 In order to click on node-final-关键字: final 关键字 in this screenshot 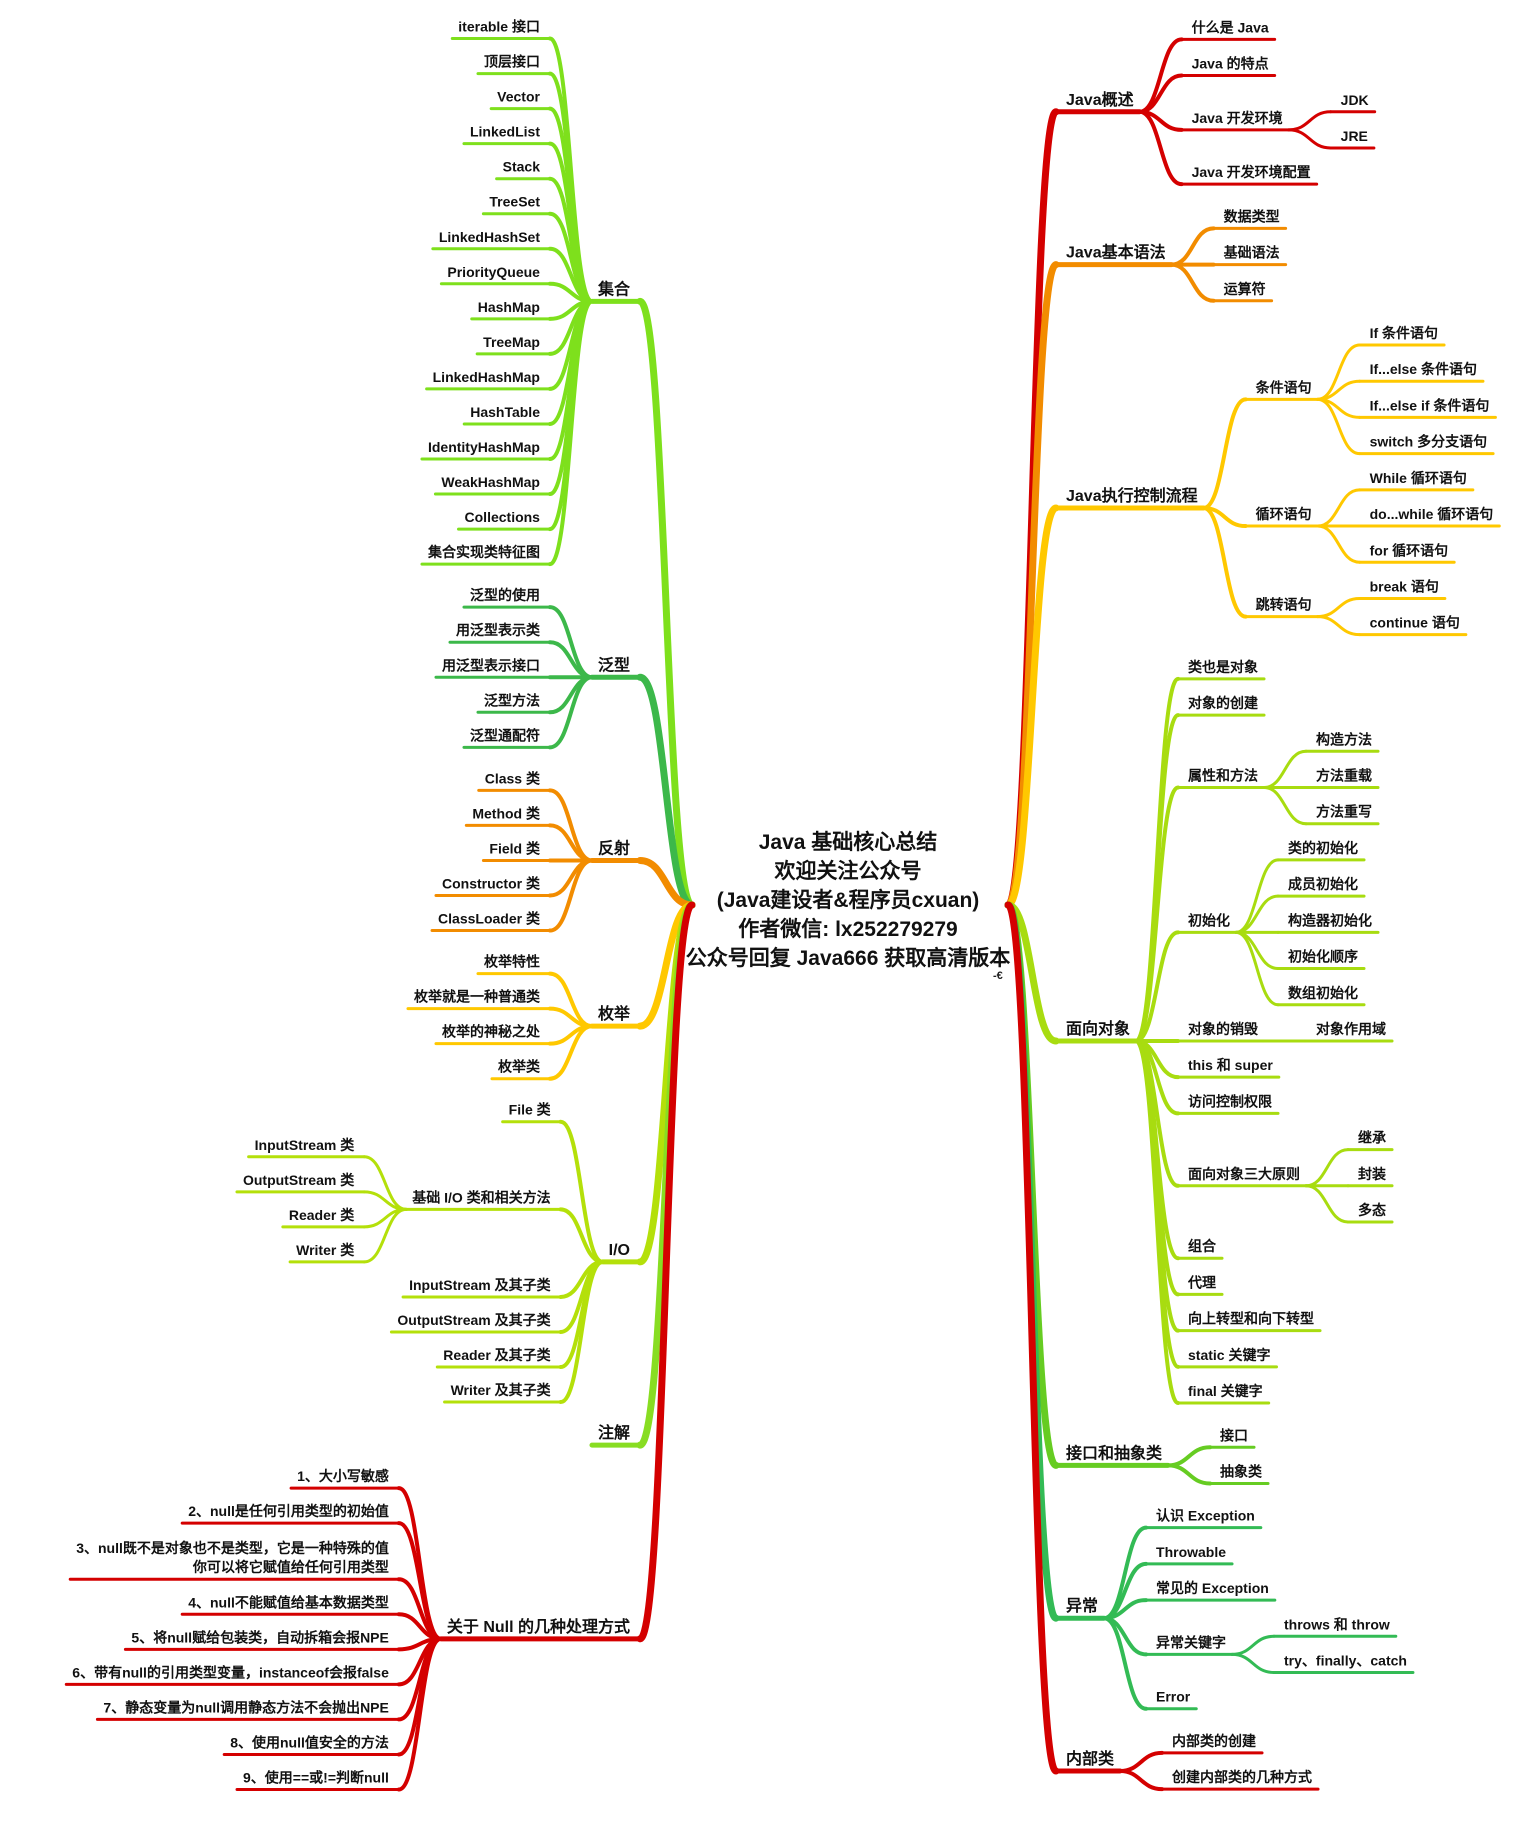, I will do `click(1225, 1391)`.